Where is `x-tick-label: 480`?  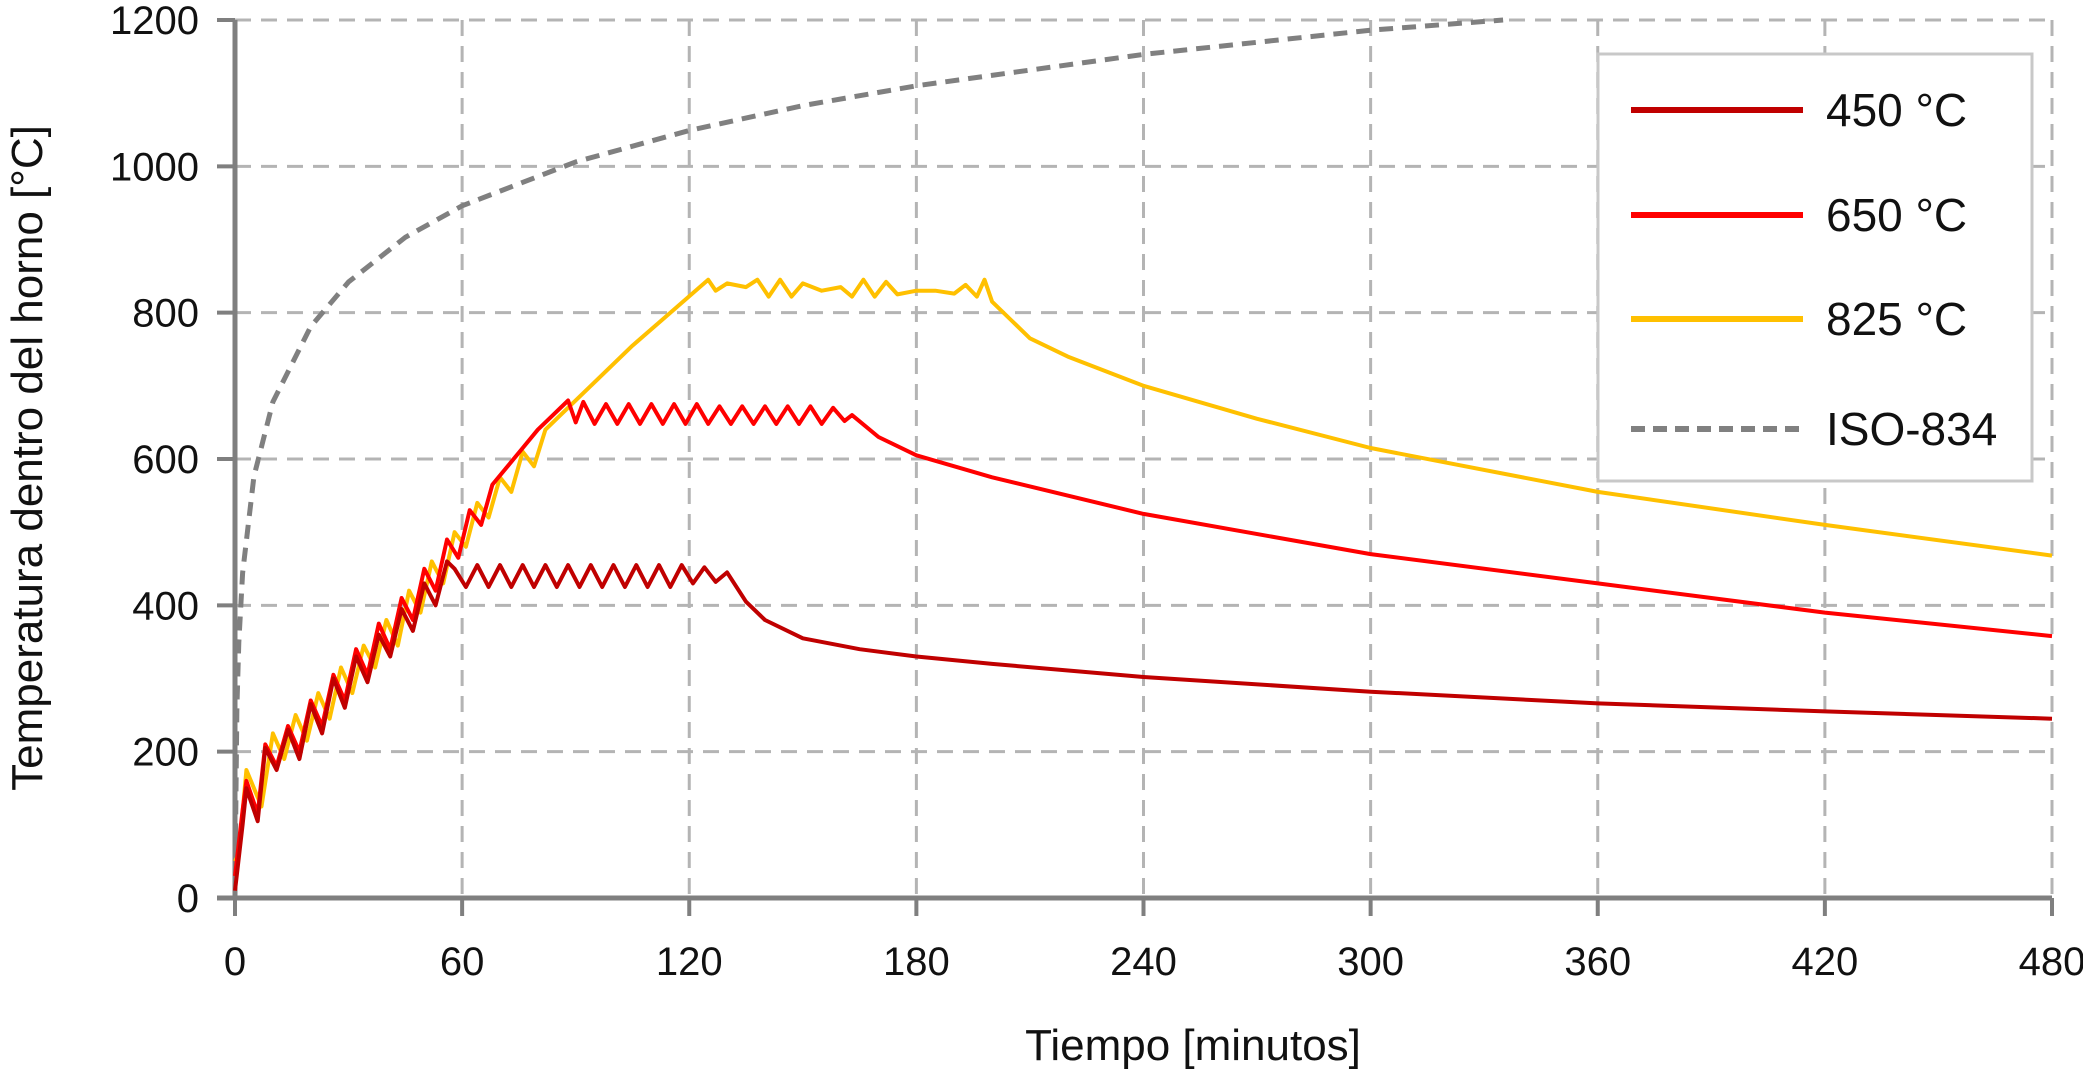
x-tick-label: 480 is located at coordinates (2051, 962).